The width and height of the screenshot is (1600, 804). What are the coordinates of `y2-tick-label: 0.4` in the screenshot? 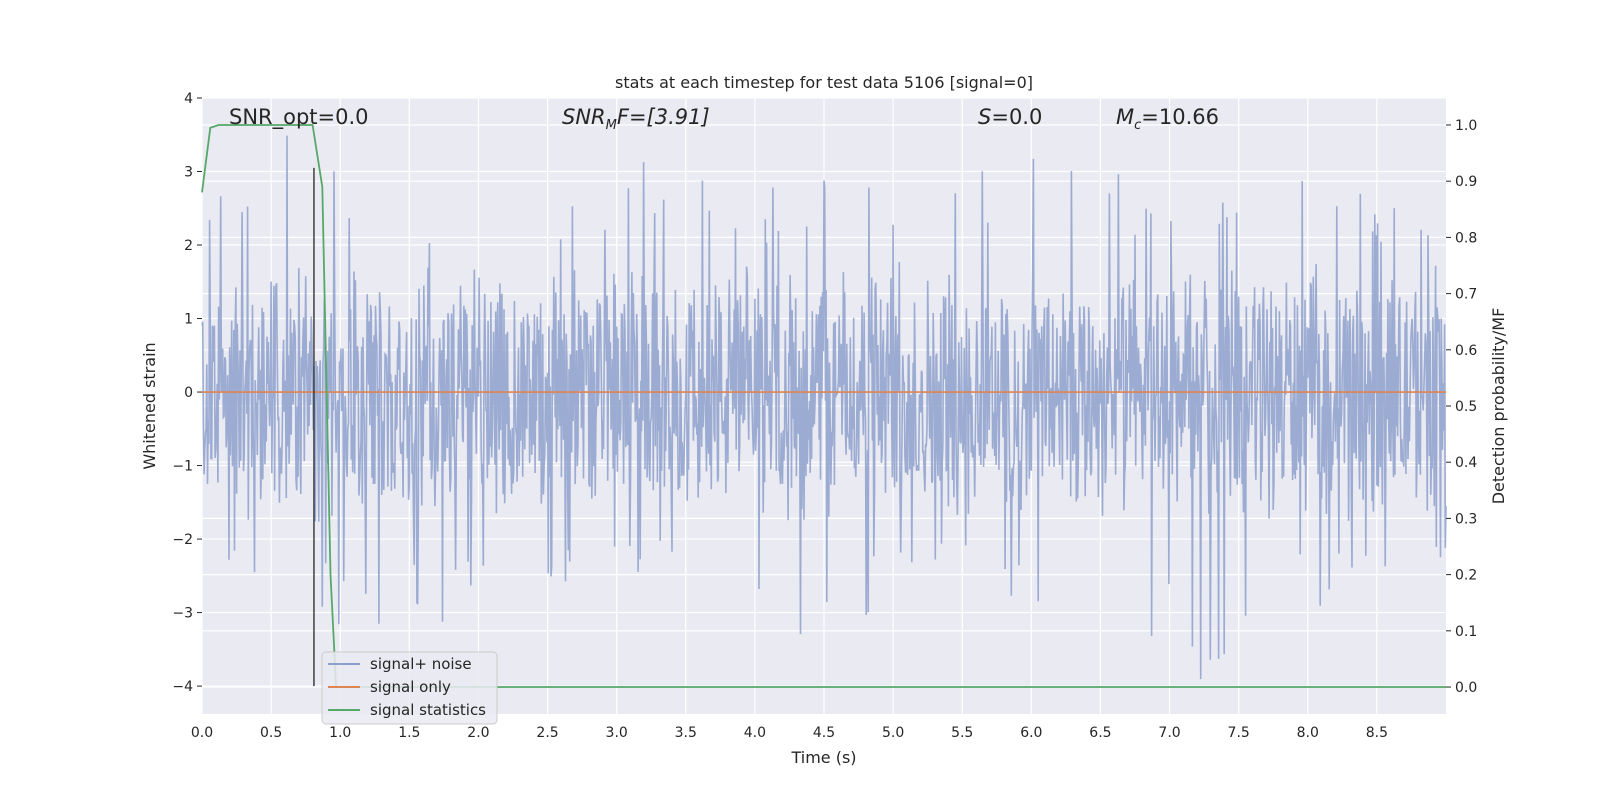 It's located at (1466, 463).